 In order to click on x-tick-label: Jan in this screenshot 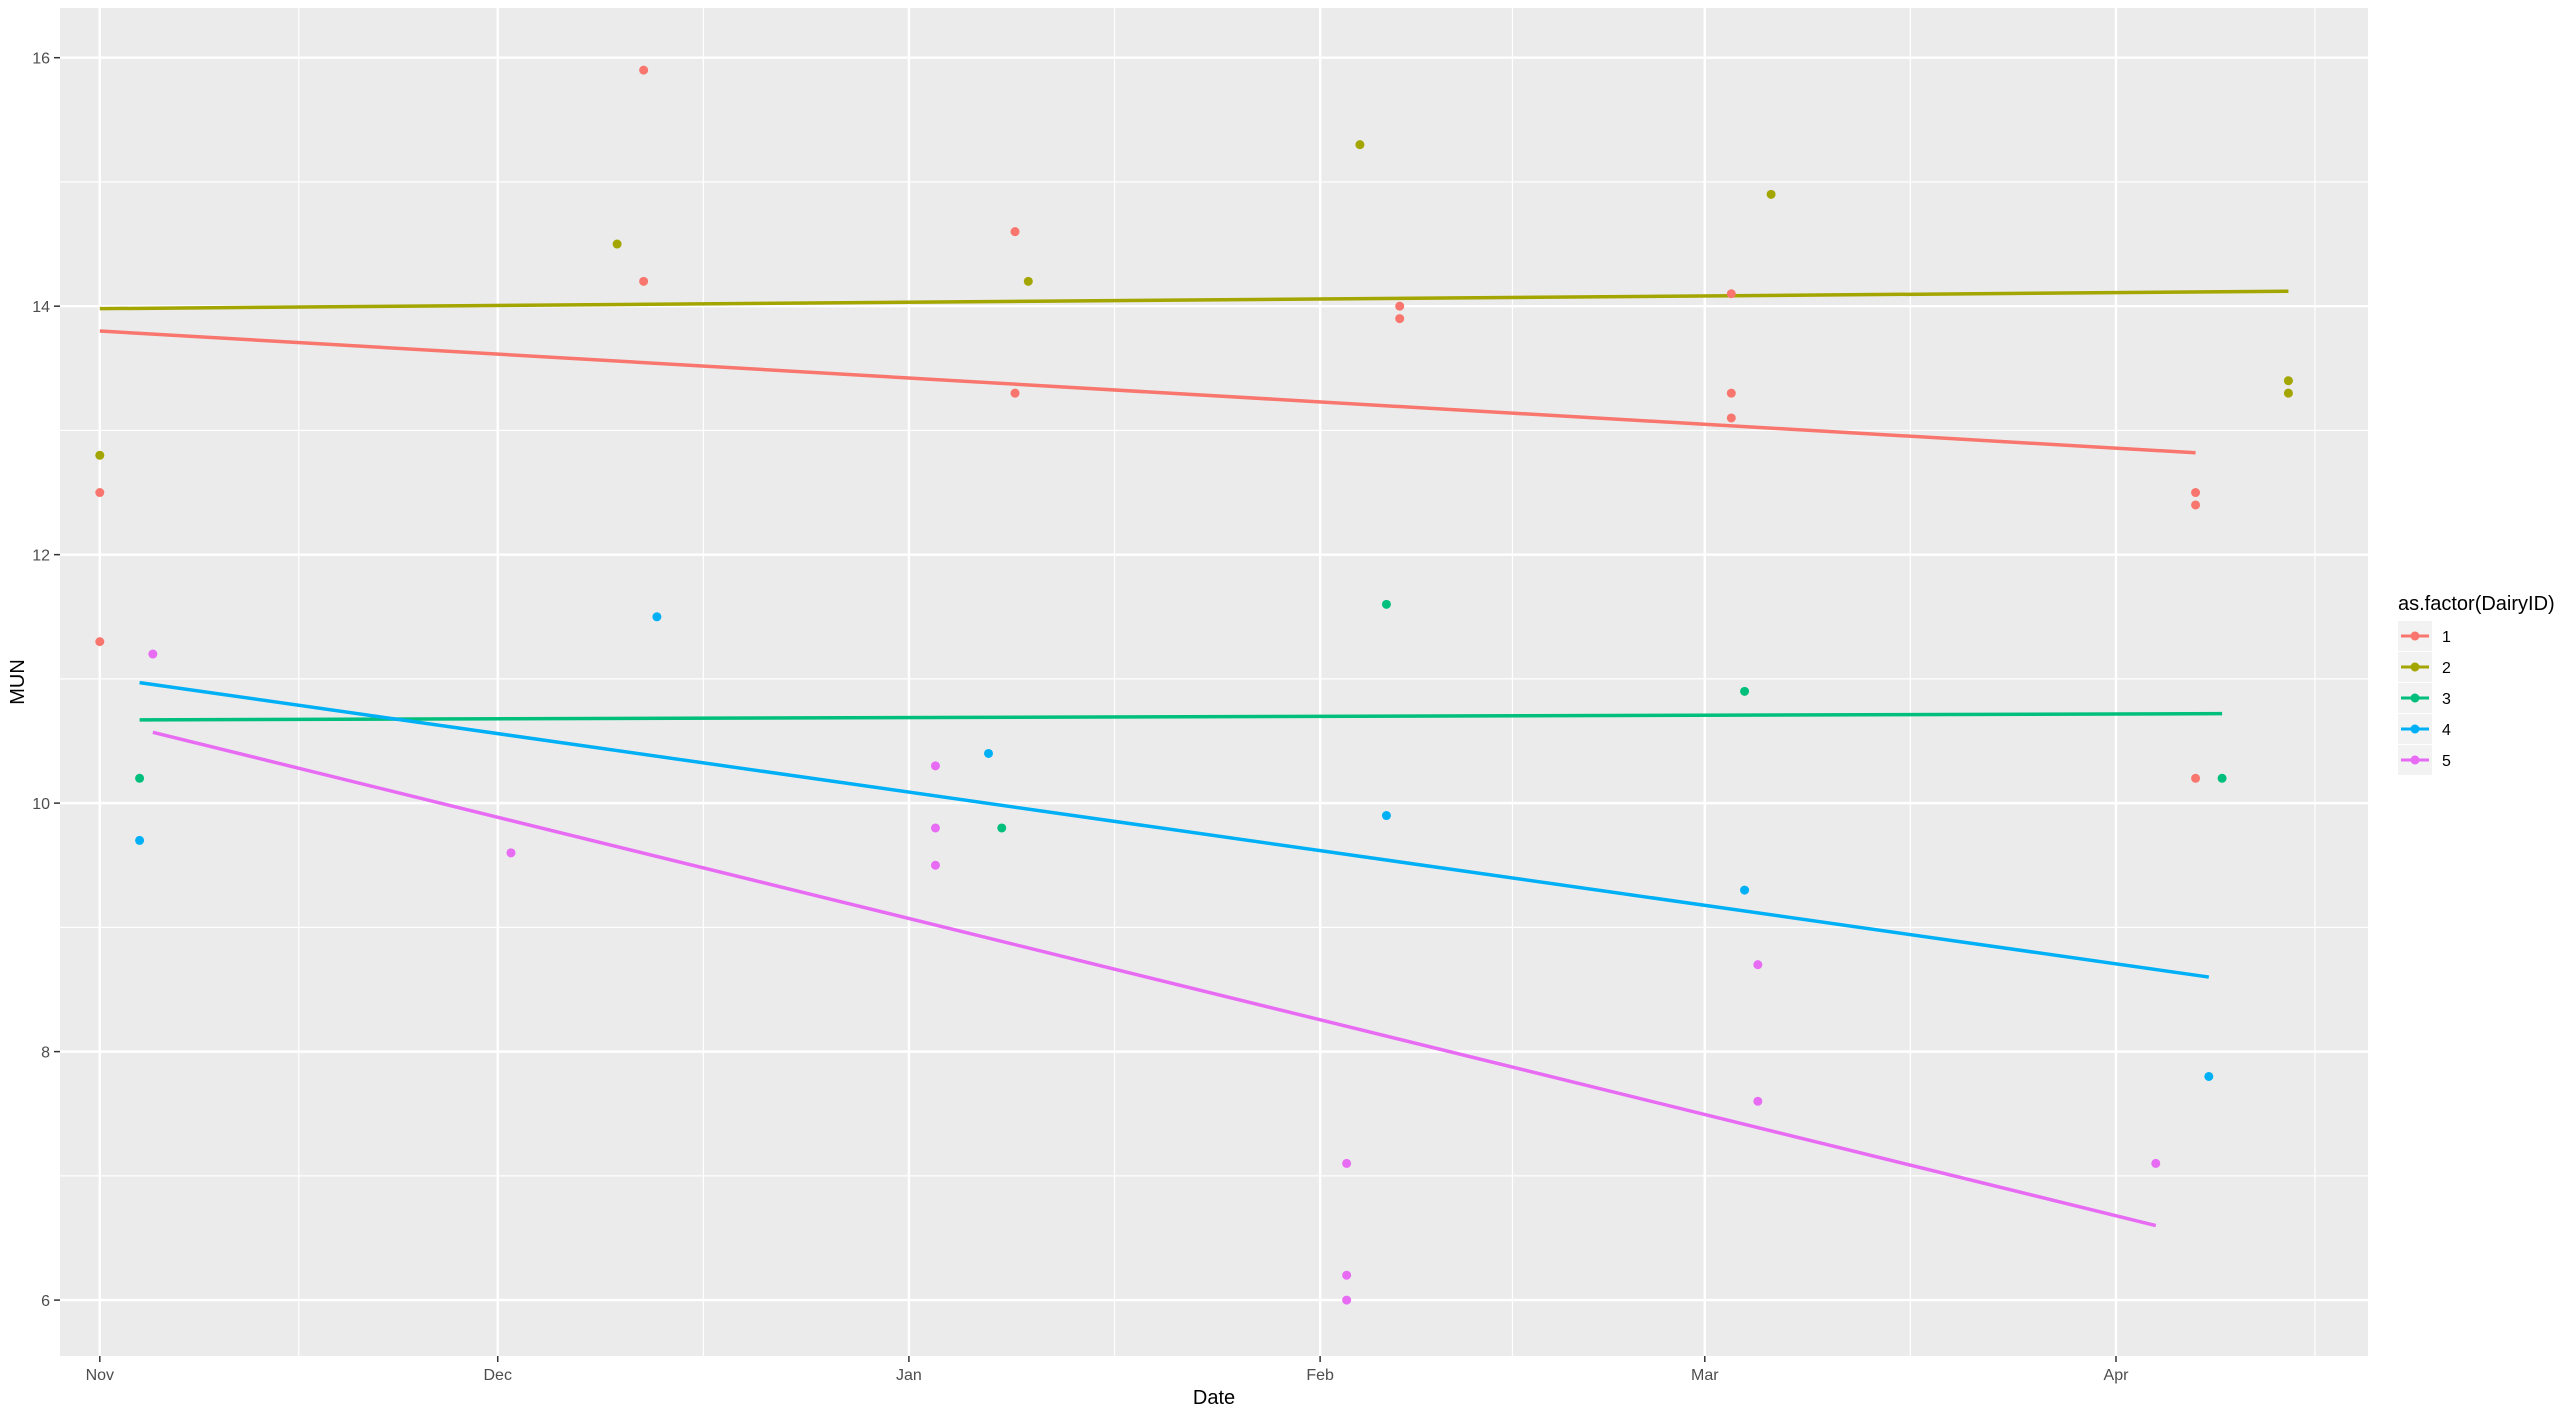, I will do `click(909, 1375)`.